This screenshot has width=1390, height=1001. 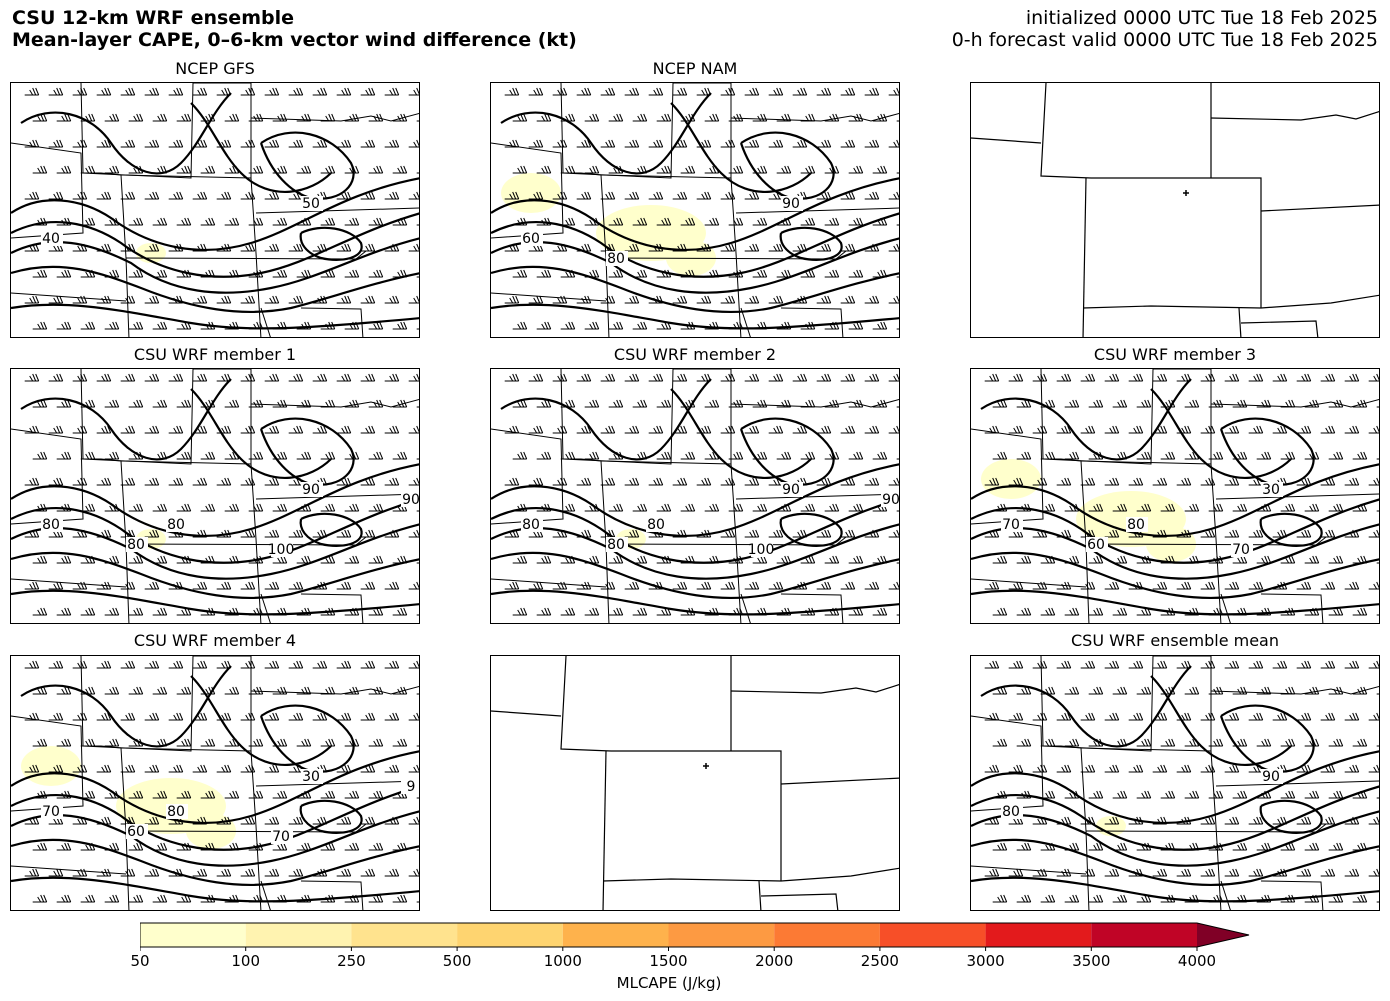 What do you see at coordinates (1201, 18) in the screenshot?
I see `init-time-label: initialized 0000 UTC Tue 18 Feb 2025` at bounding box center [1201, 18].